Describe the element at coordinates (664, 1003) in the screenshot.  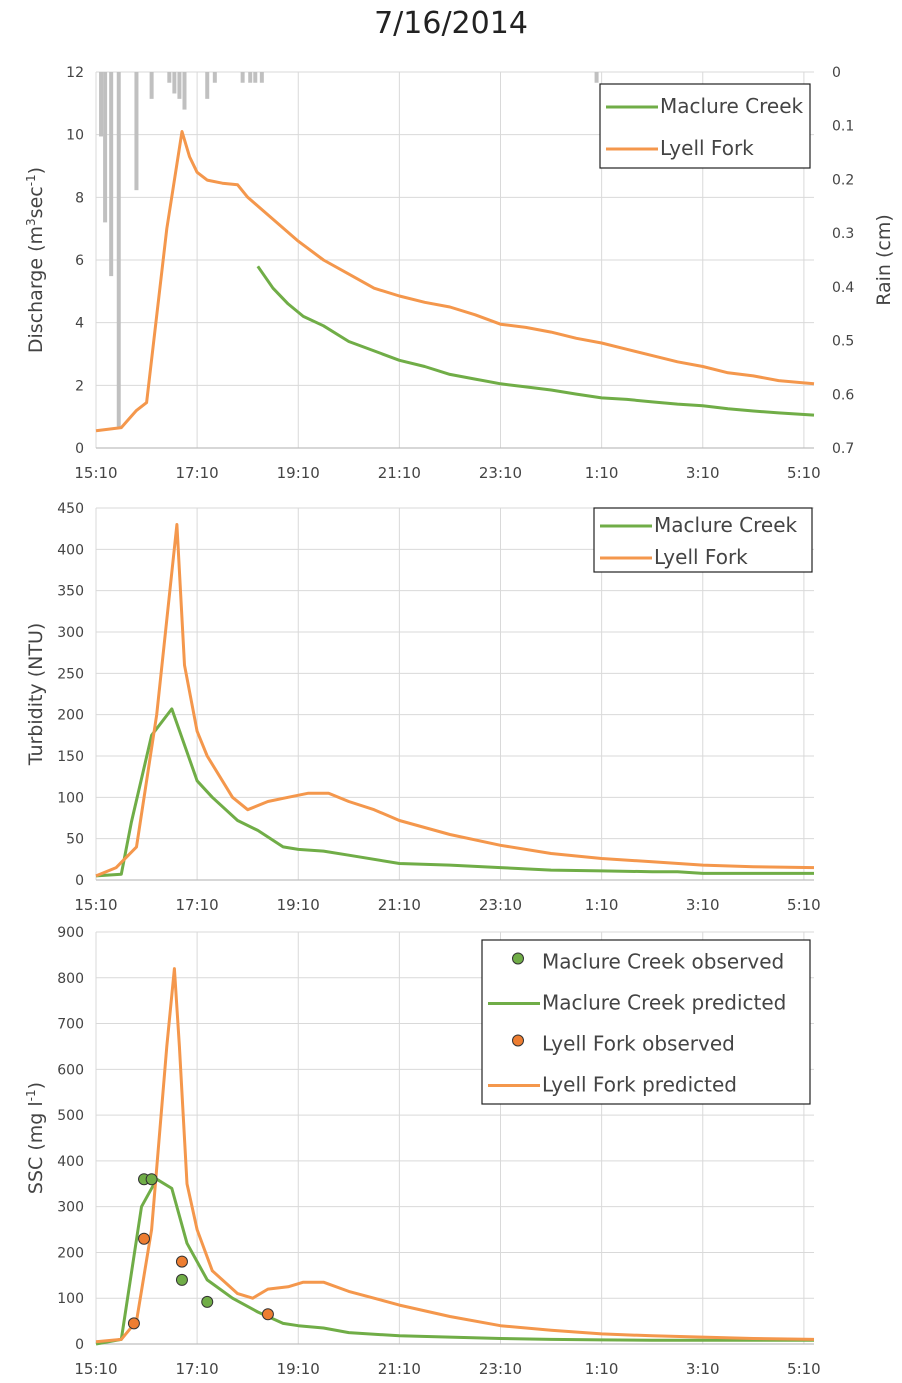
I see `legend-label: Maclure Creek predicted` at that location.